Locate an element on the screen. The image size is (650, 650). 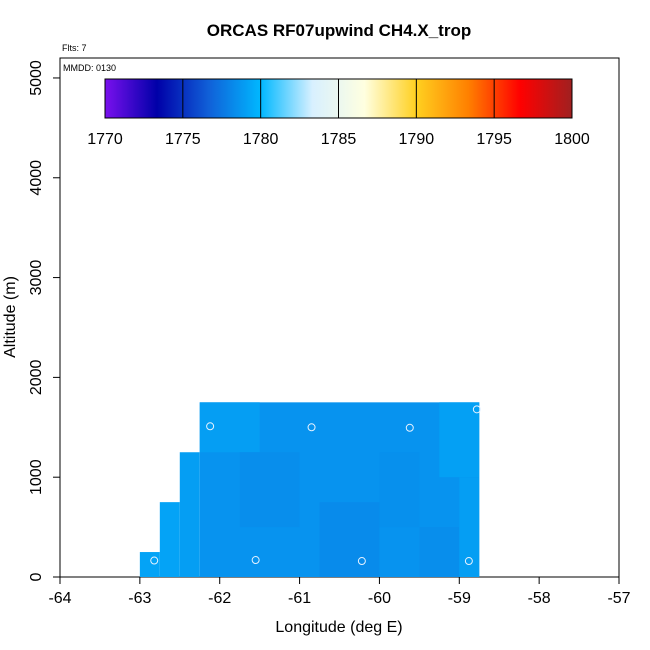
colorbar-tick-label: 1780 is located at coordinates (261, 139).